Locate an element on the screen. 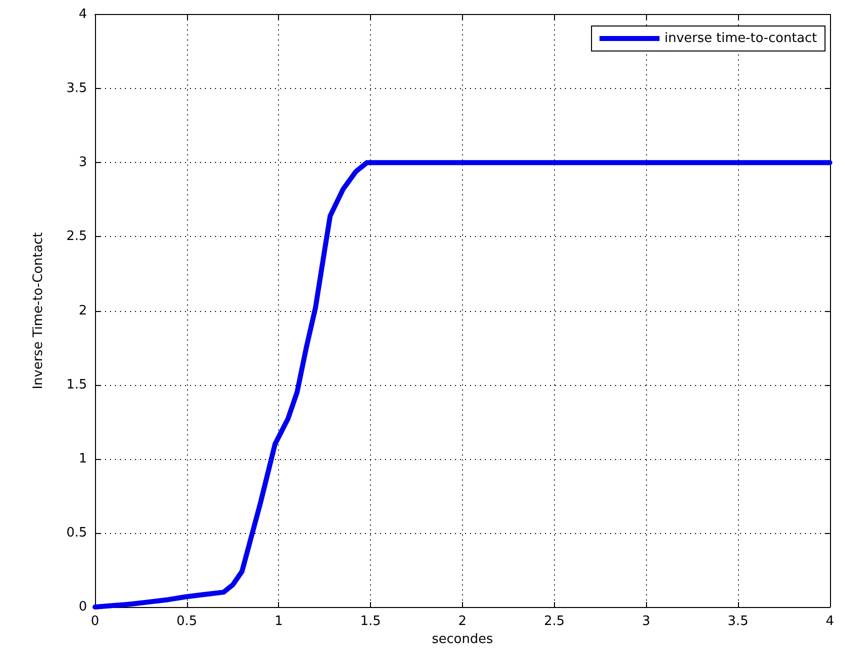  y-tick-label: 1.5 is located at coordinates (76, 384).